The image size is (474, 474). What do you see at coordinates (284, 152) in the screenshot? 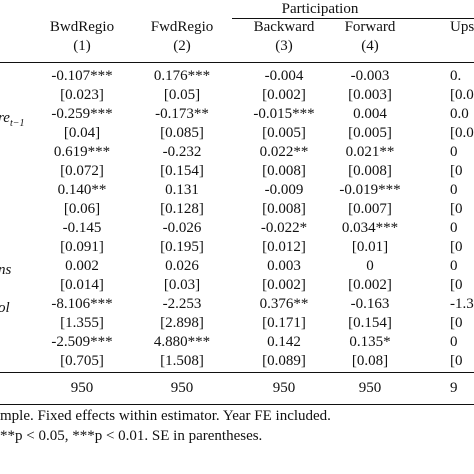
I see `table-cell: 0.022**` at bounding box center [284, 152].